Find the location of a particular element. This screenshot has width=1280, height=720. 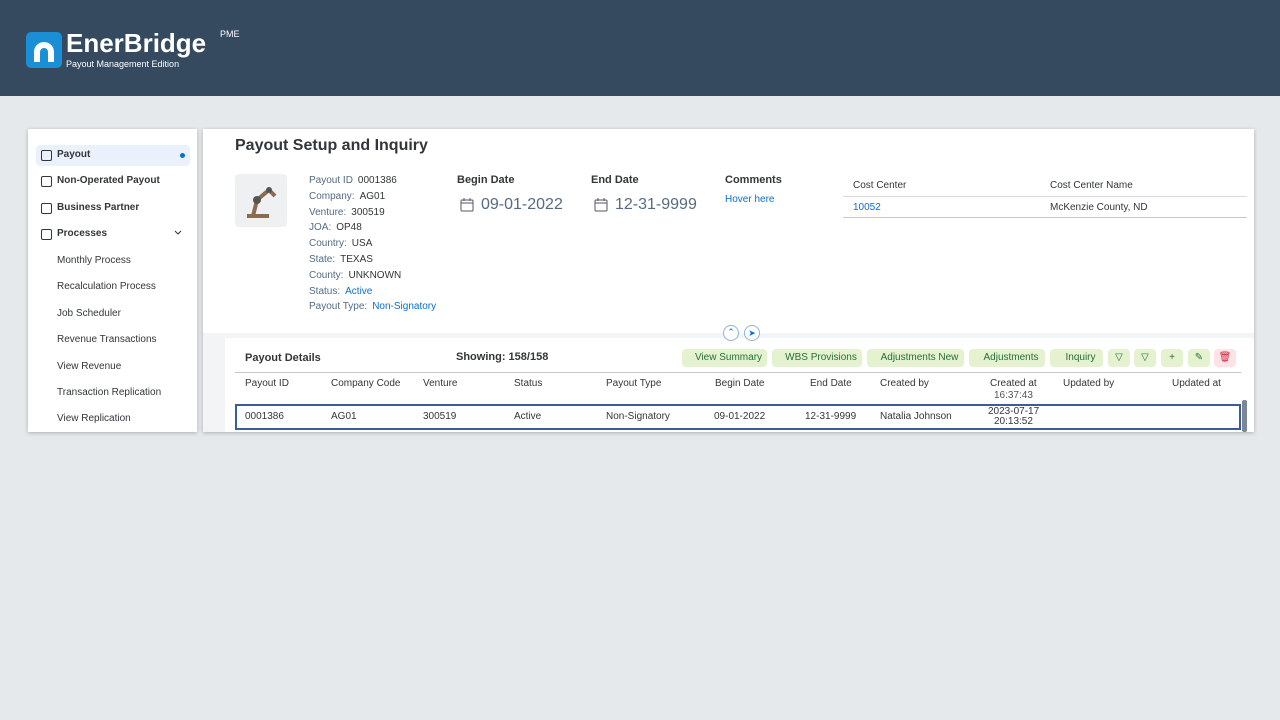

pin-button: ➤ is located at coordinates (752, 333).